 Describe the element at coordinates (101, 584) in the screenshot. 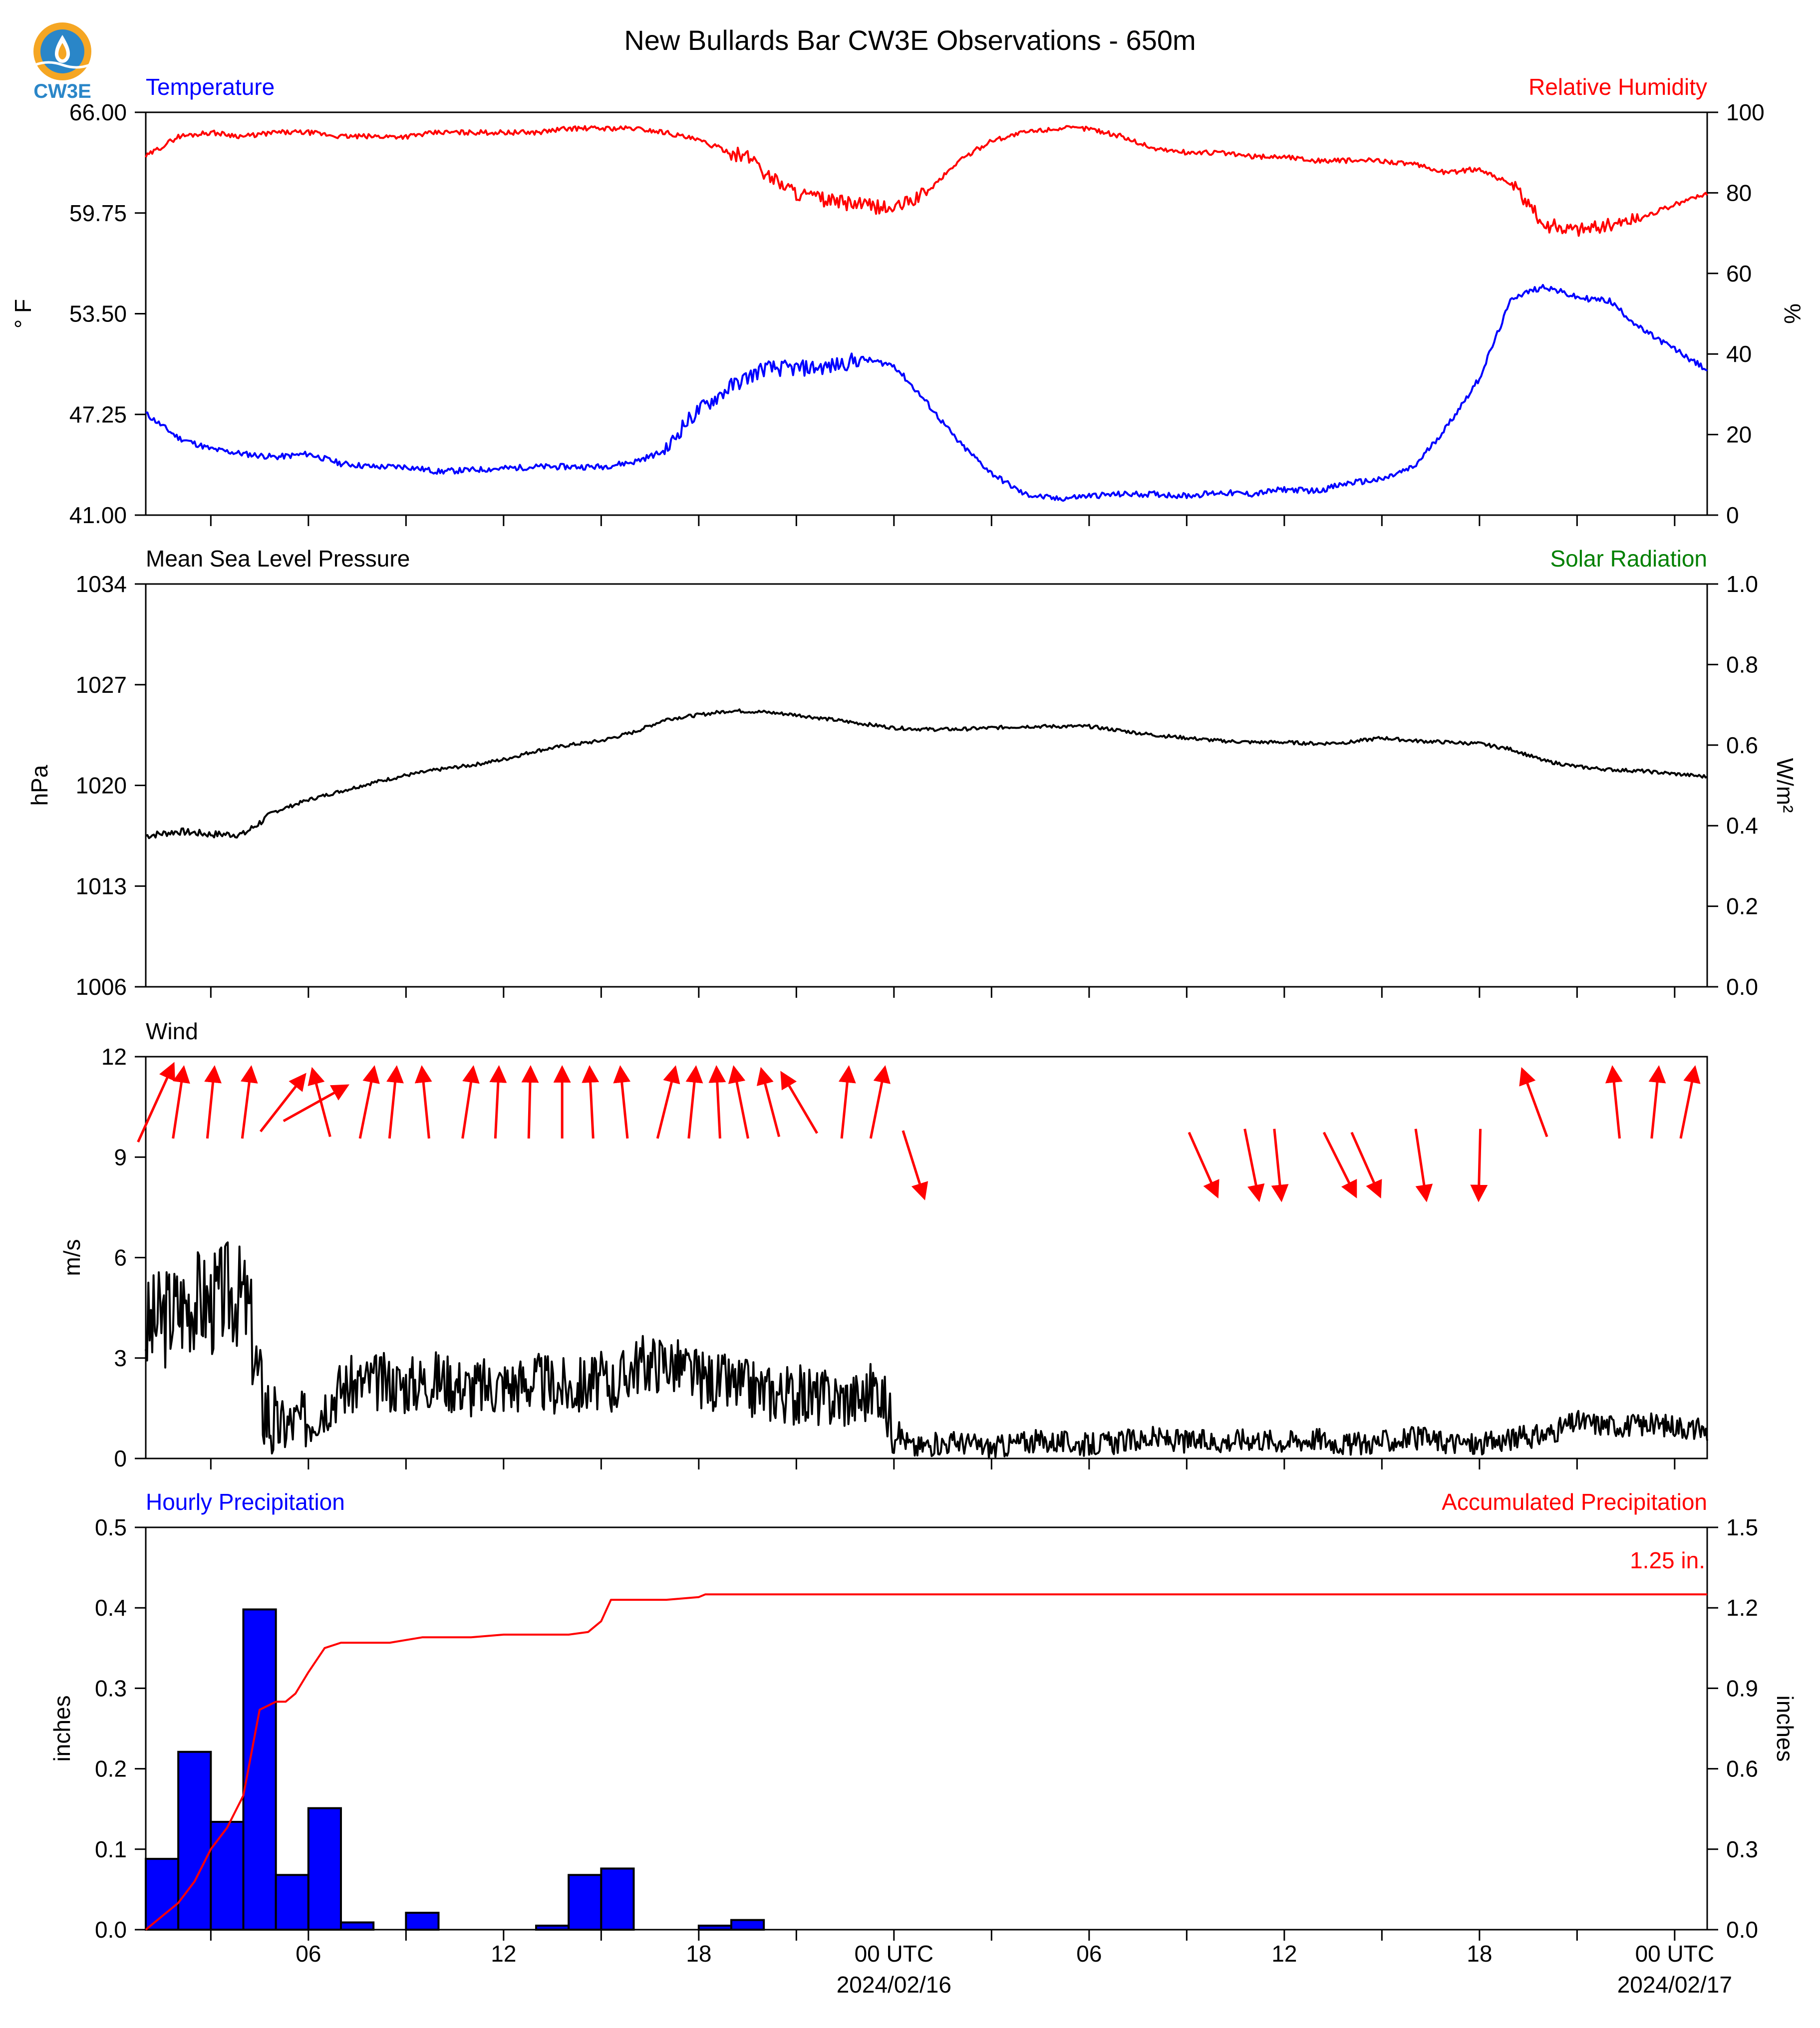

I see `pressure-axis-tick-label: 1034` at that location.